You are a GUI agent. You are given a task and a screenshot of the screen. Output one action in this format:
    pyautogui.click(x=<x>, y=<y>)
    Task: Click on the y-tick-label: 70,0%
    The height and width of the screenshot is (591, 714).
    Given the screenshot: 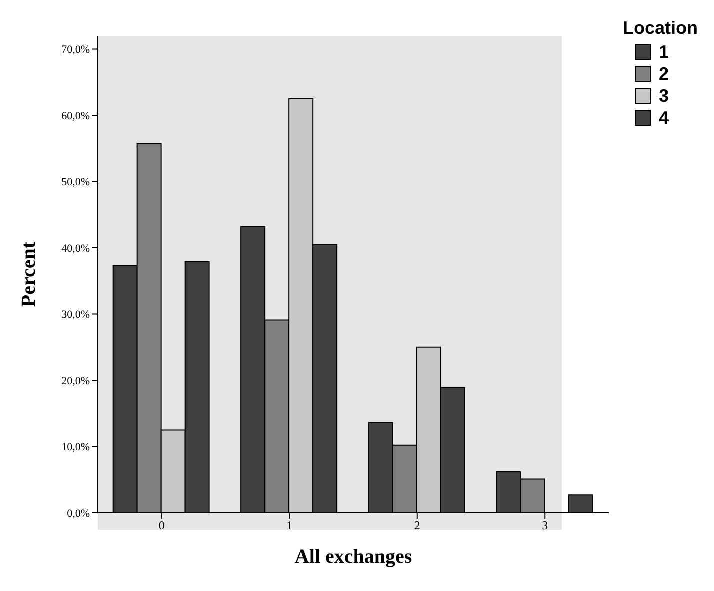 What is the action you would take?
    pyautogui.click(x=76, y=50)
    